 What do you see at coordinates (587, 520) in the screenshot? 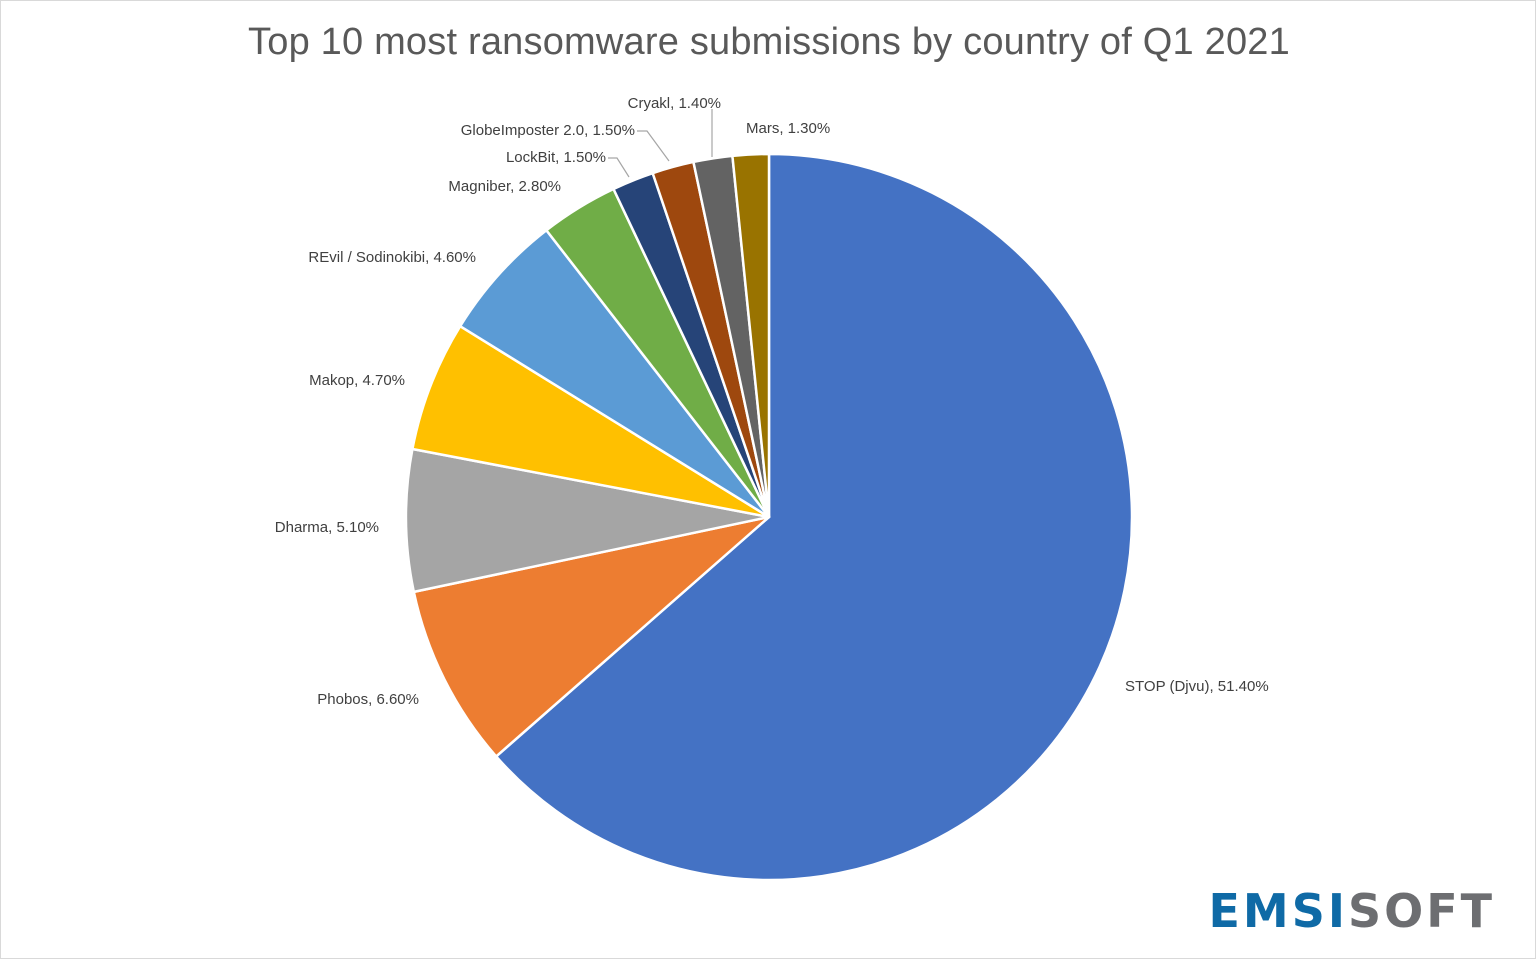
I see `pie-slice-dharma` at bounding box center [587, 520].